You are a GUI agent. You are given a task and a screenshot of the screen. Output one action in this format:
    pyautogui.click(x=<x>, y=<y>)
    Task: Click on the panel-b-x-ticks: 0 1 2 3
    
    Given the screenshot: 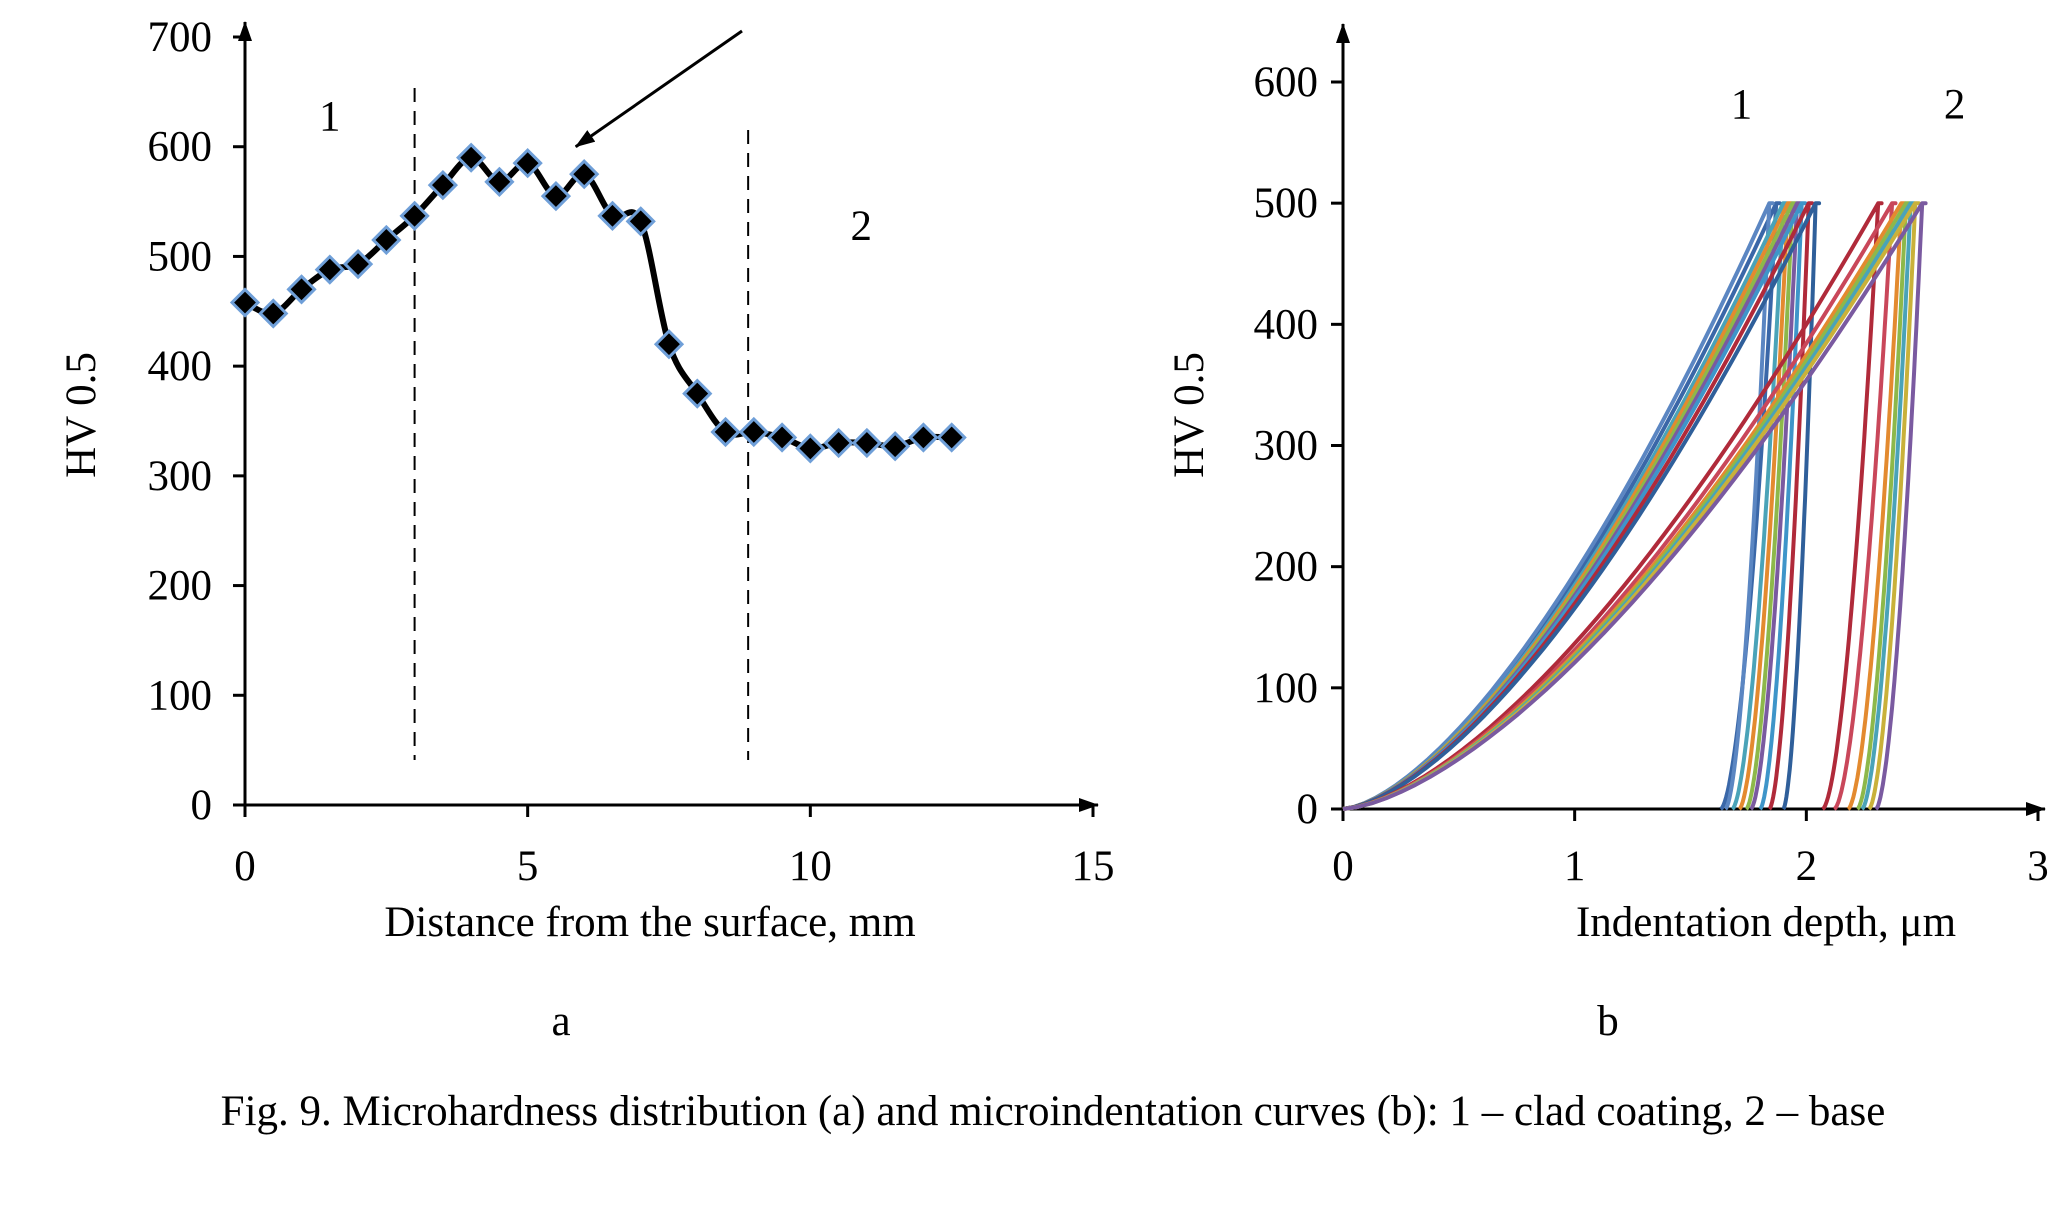 What is the action you would take?
    pyautogui.click(x=1690, y=849)
    